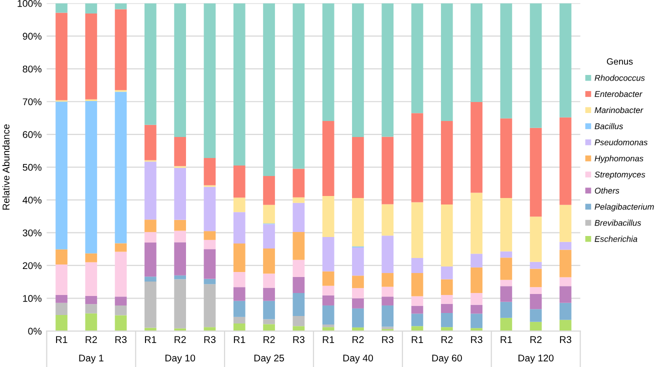  What do you see at coordinates (616, 239) in the screenshot?
I see `legend-label: Escherichia` at bounding box center [616, 239].